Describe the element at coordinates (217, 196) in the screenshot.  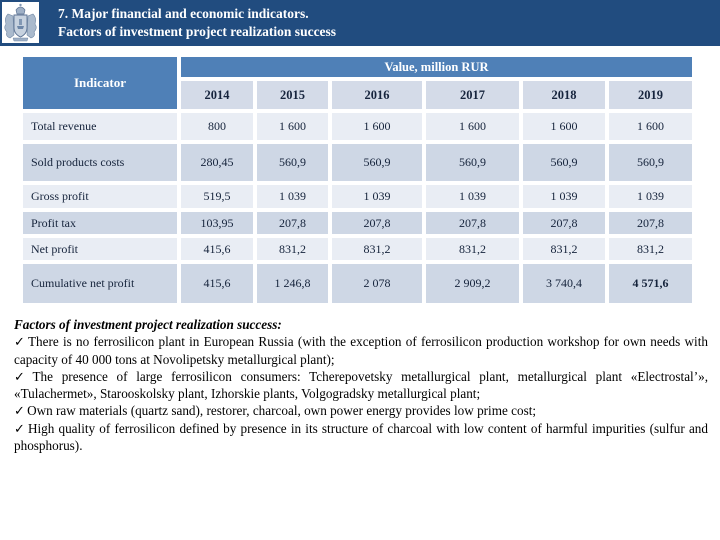
I see `cell-value: 519,5` at that location.